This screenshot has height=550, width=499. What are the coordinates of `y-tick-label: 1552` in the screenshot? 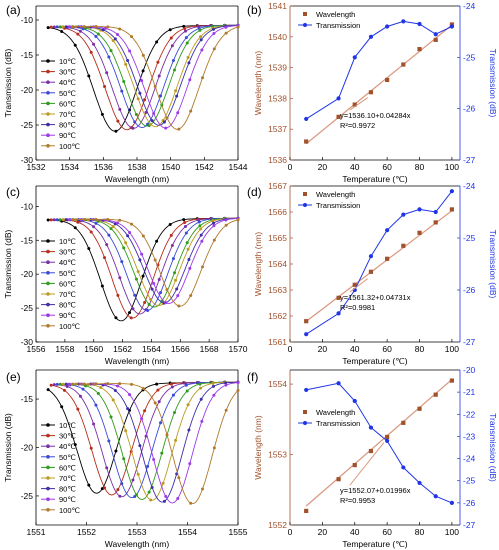 It's located at (277, 525).